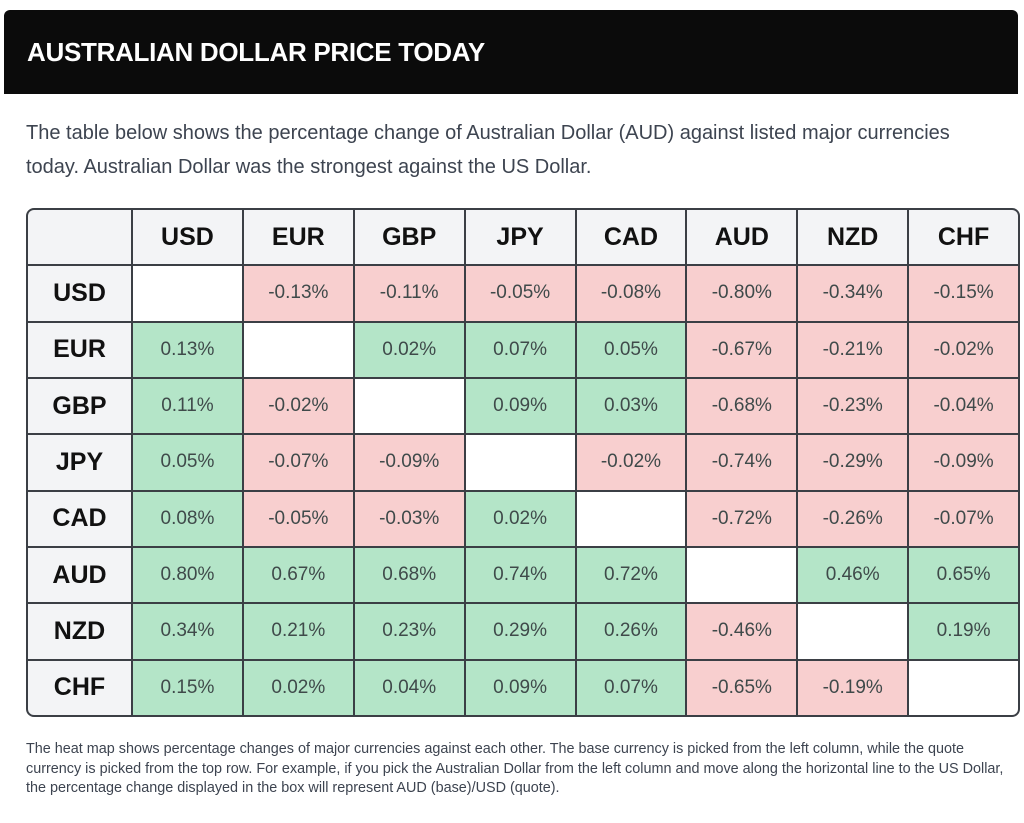 The image size is (1024, 823). What do you see at coordinates (963, 406) in the screenshot?
I see `heatmap-cell-gbp-chf: -0.04%` at bounding box center [963, 406].